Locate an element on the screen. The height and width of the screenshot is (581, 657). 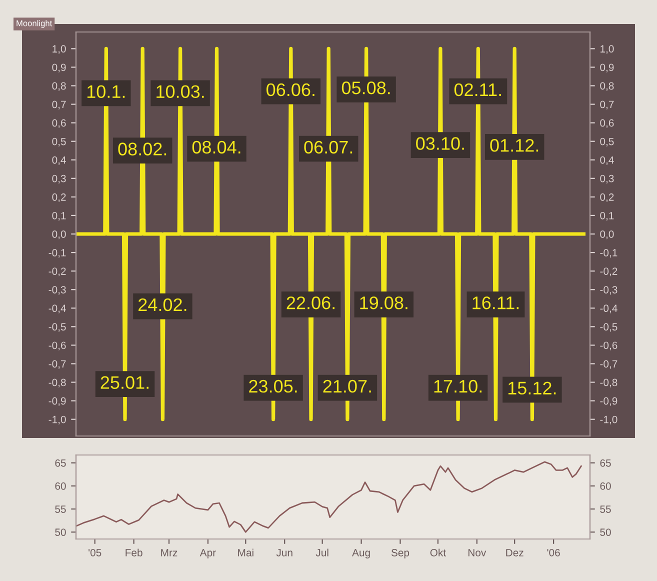
line-series is located at coordinates (329, 497).